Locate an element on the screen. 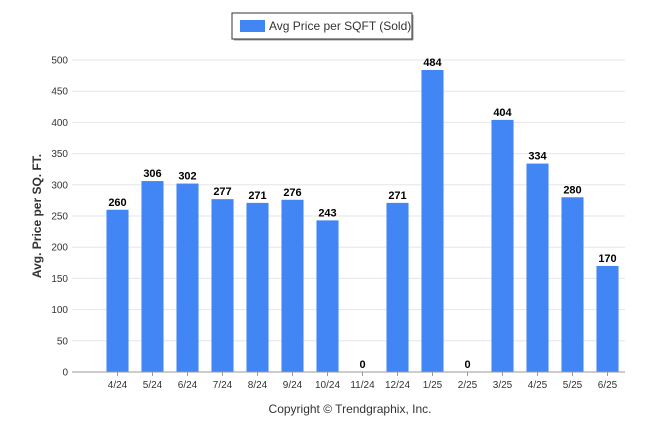 Image resolution: width=646 pixels, height=439 pixels. y-tick-label: 350 is located at coordinates (59, 154).